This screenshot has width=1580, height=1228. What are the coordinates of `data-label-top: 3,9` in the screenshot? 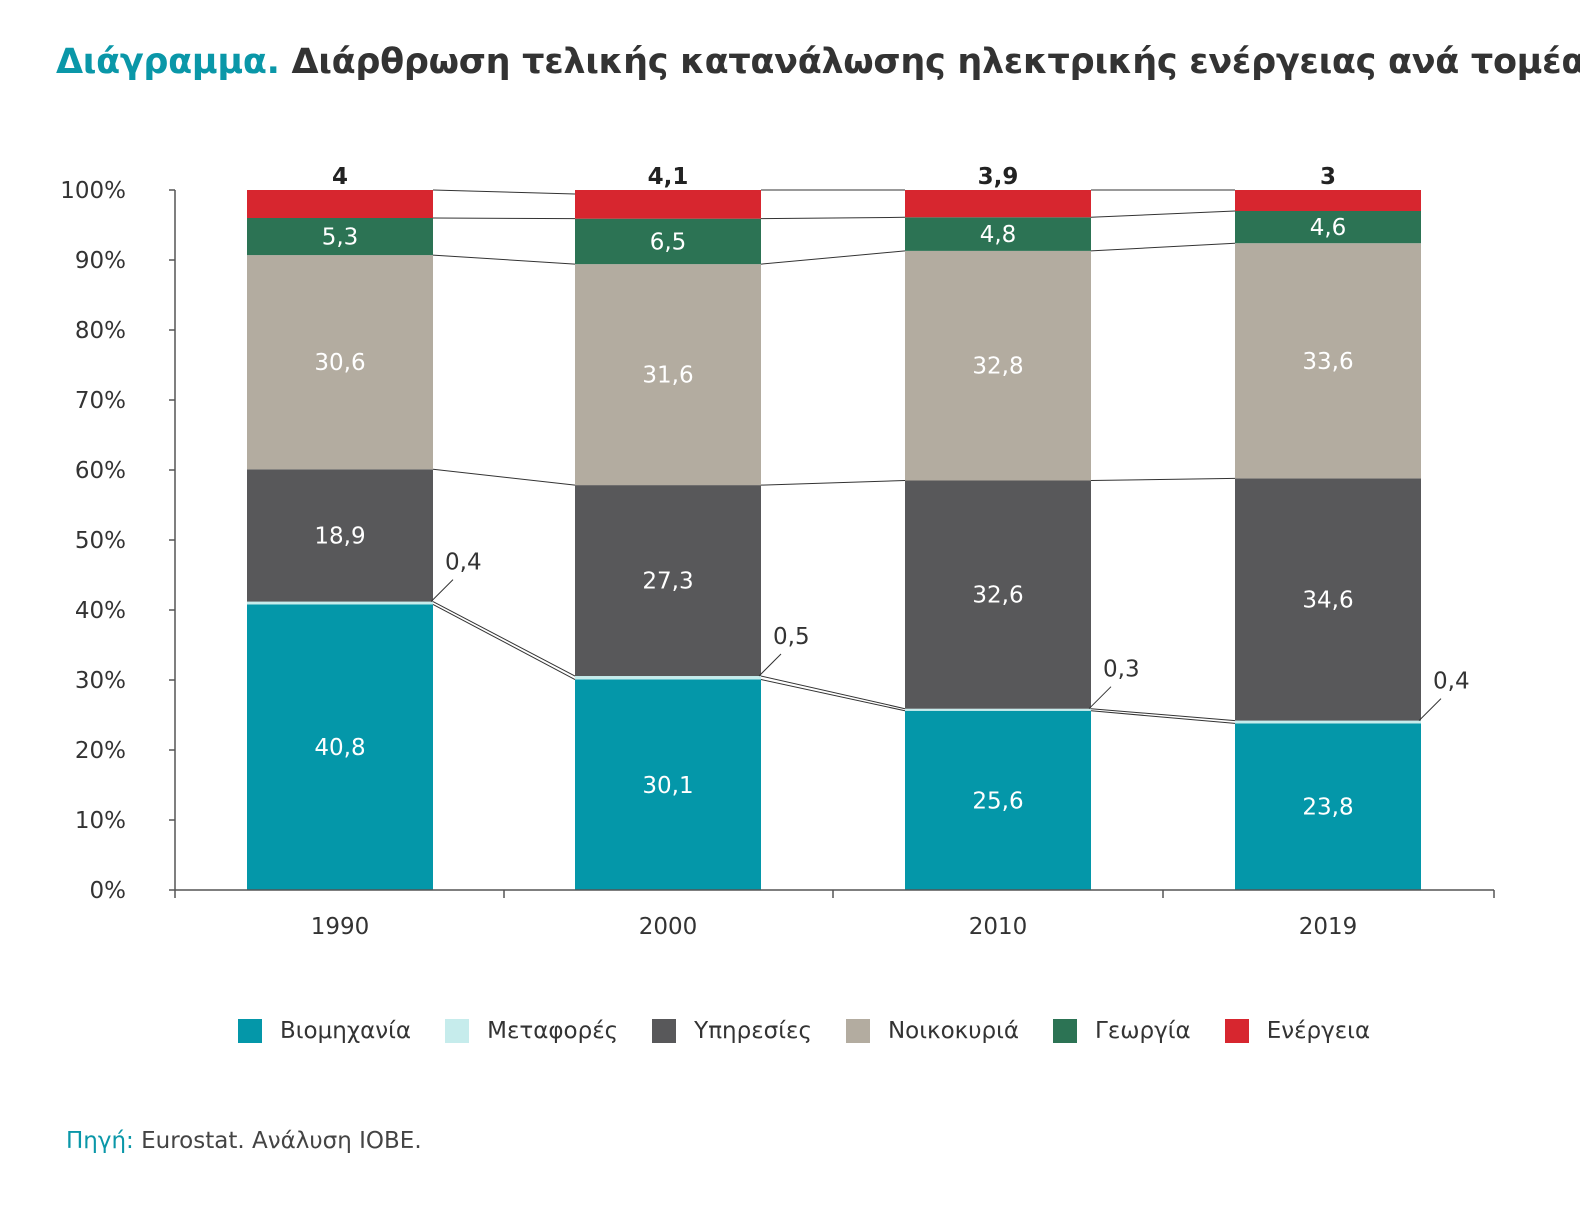 It's located at (998, 177).